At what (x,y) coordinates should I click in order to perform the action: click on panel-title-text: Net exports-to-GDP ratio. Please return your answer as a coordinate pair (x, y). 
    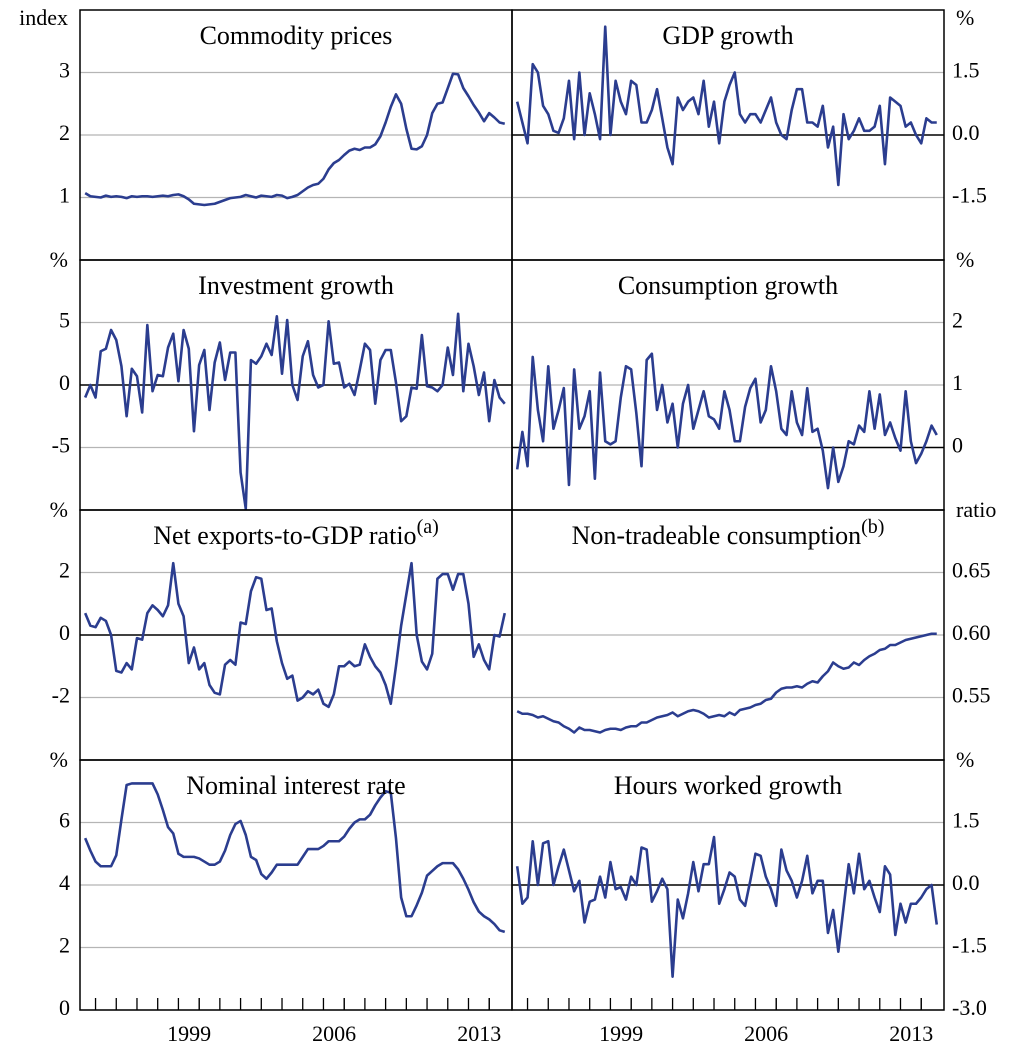
    Looking at the image, I should click on (284, 535).